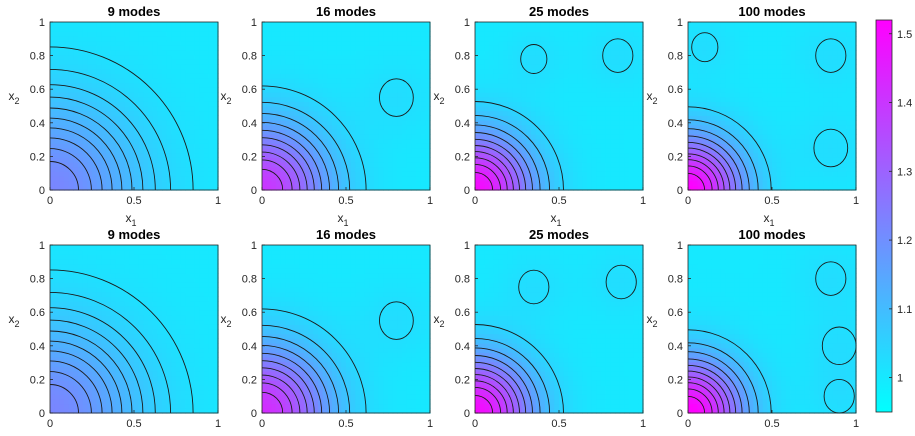 This screenshot has height=436, width=915. Describe the element at coordinates (346, 11) in the screenshot. I see `panel-title: 16 modes` at that location.